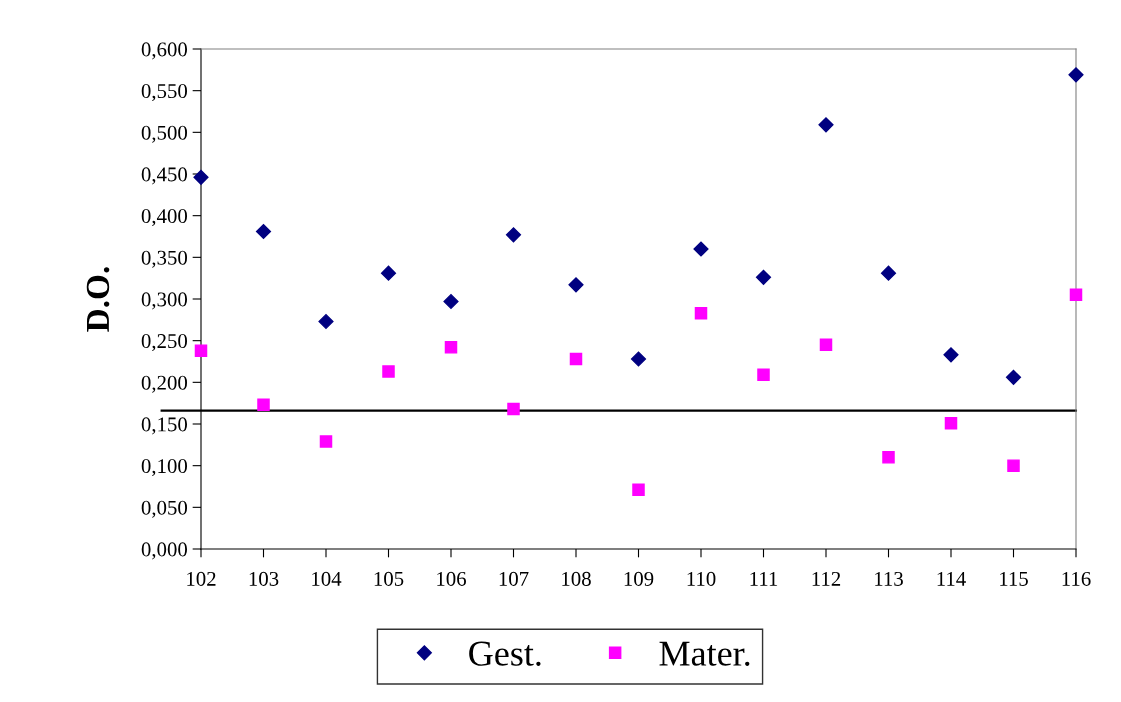 The width and height of the screenshot is (1121, 702). I want to click on legend-label: Gest., so click(505, 653).